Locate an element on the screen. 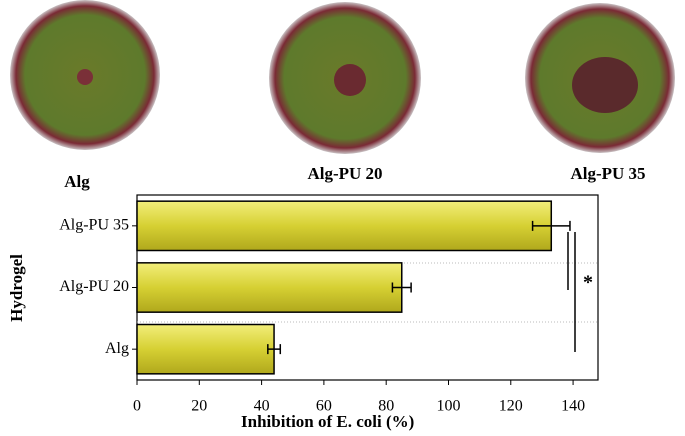 The width and height of the screenshot is (685, 436). x-tick-label: 40 is located at coordinates (262, 406).